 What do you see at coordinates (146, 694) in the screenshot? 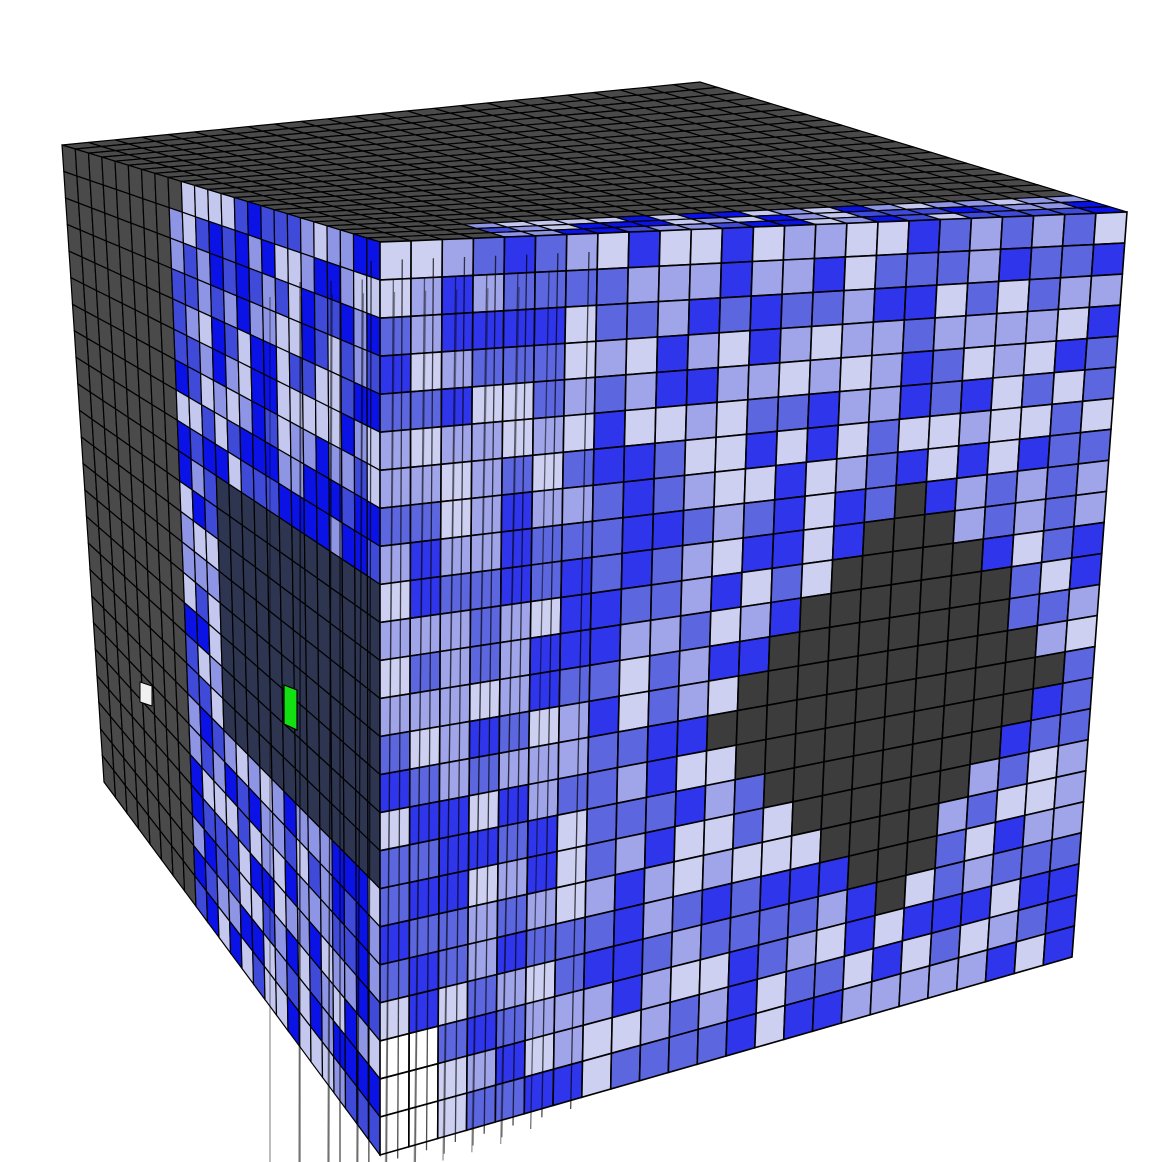
I see `white-marker-cell` at bounding box center [146, 694].